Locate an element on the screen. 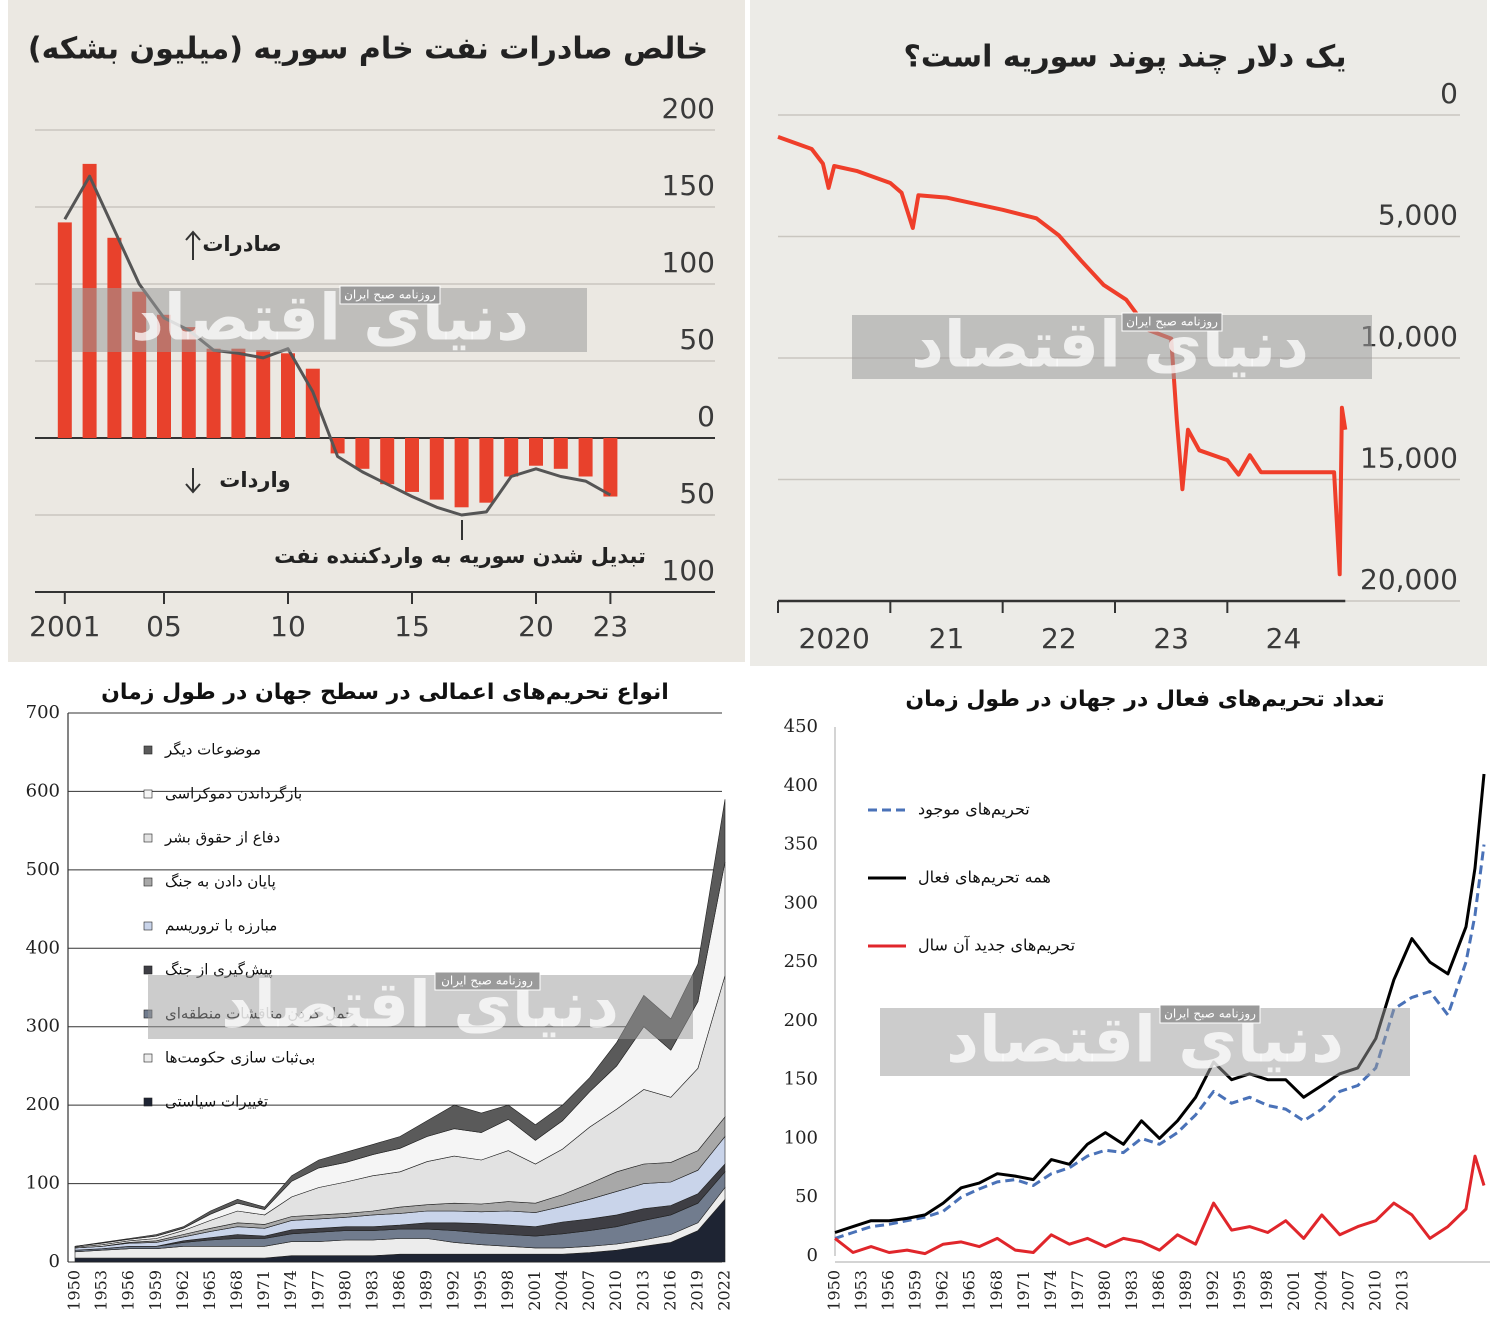 Image resolution: width=1500 pixels, height=1343 pixels. x-tick-label: 1959 is located at coordinates (915, 1290).